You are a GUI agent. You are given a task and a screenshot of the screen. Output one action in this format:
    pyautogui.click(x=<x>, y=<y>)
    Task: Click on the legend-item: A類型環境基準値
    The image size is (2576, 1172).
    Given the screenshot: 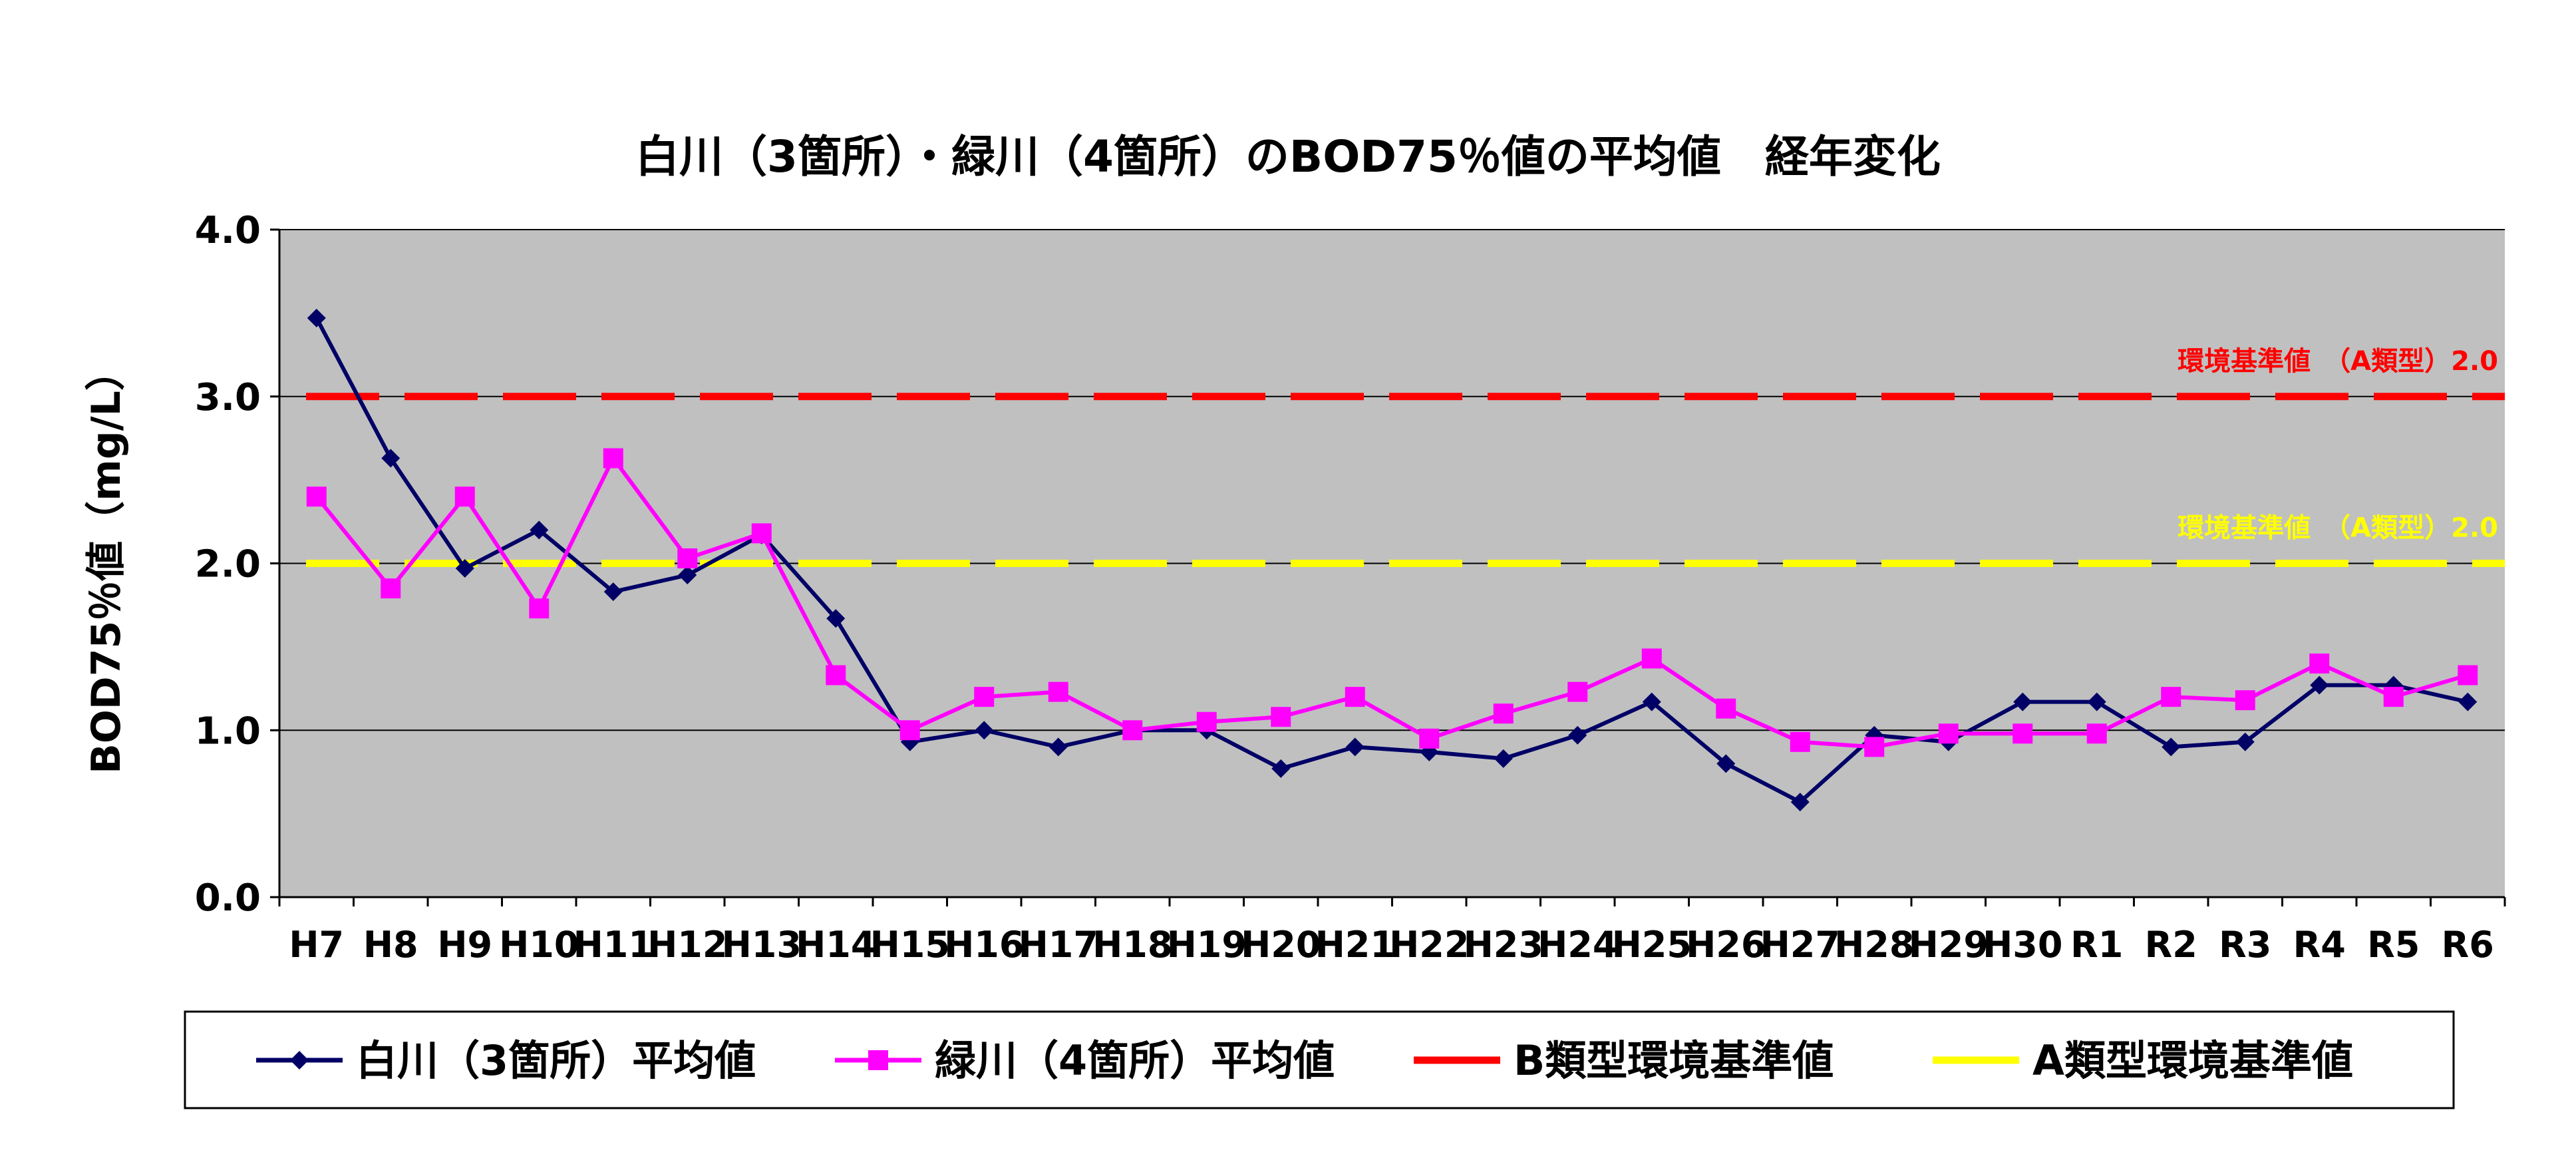 What is the action you would take?
    pyautogui.click(x=2143, y=1060)
    